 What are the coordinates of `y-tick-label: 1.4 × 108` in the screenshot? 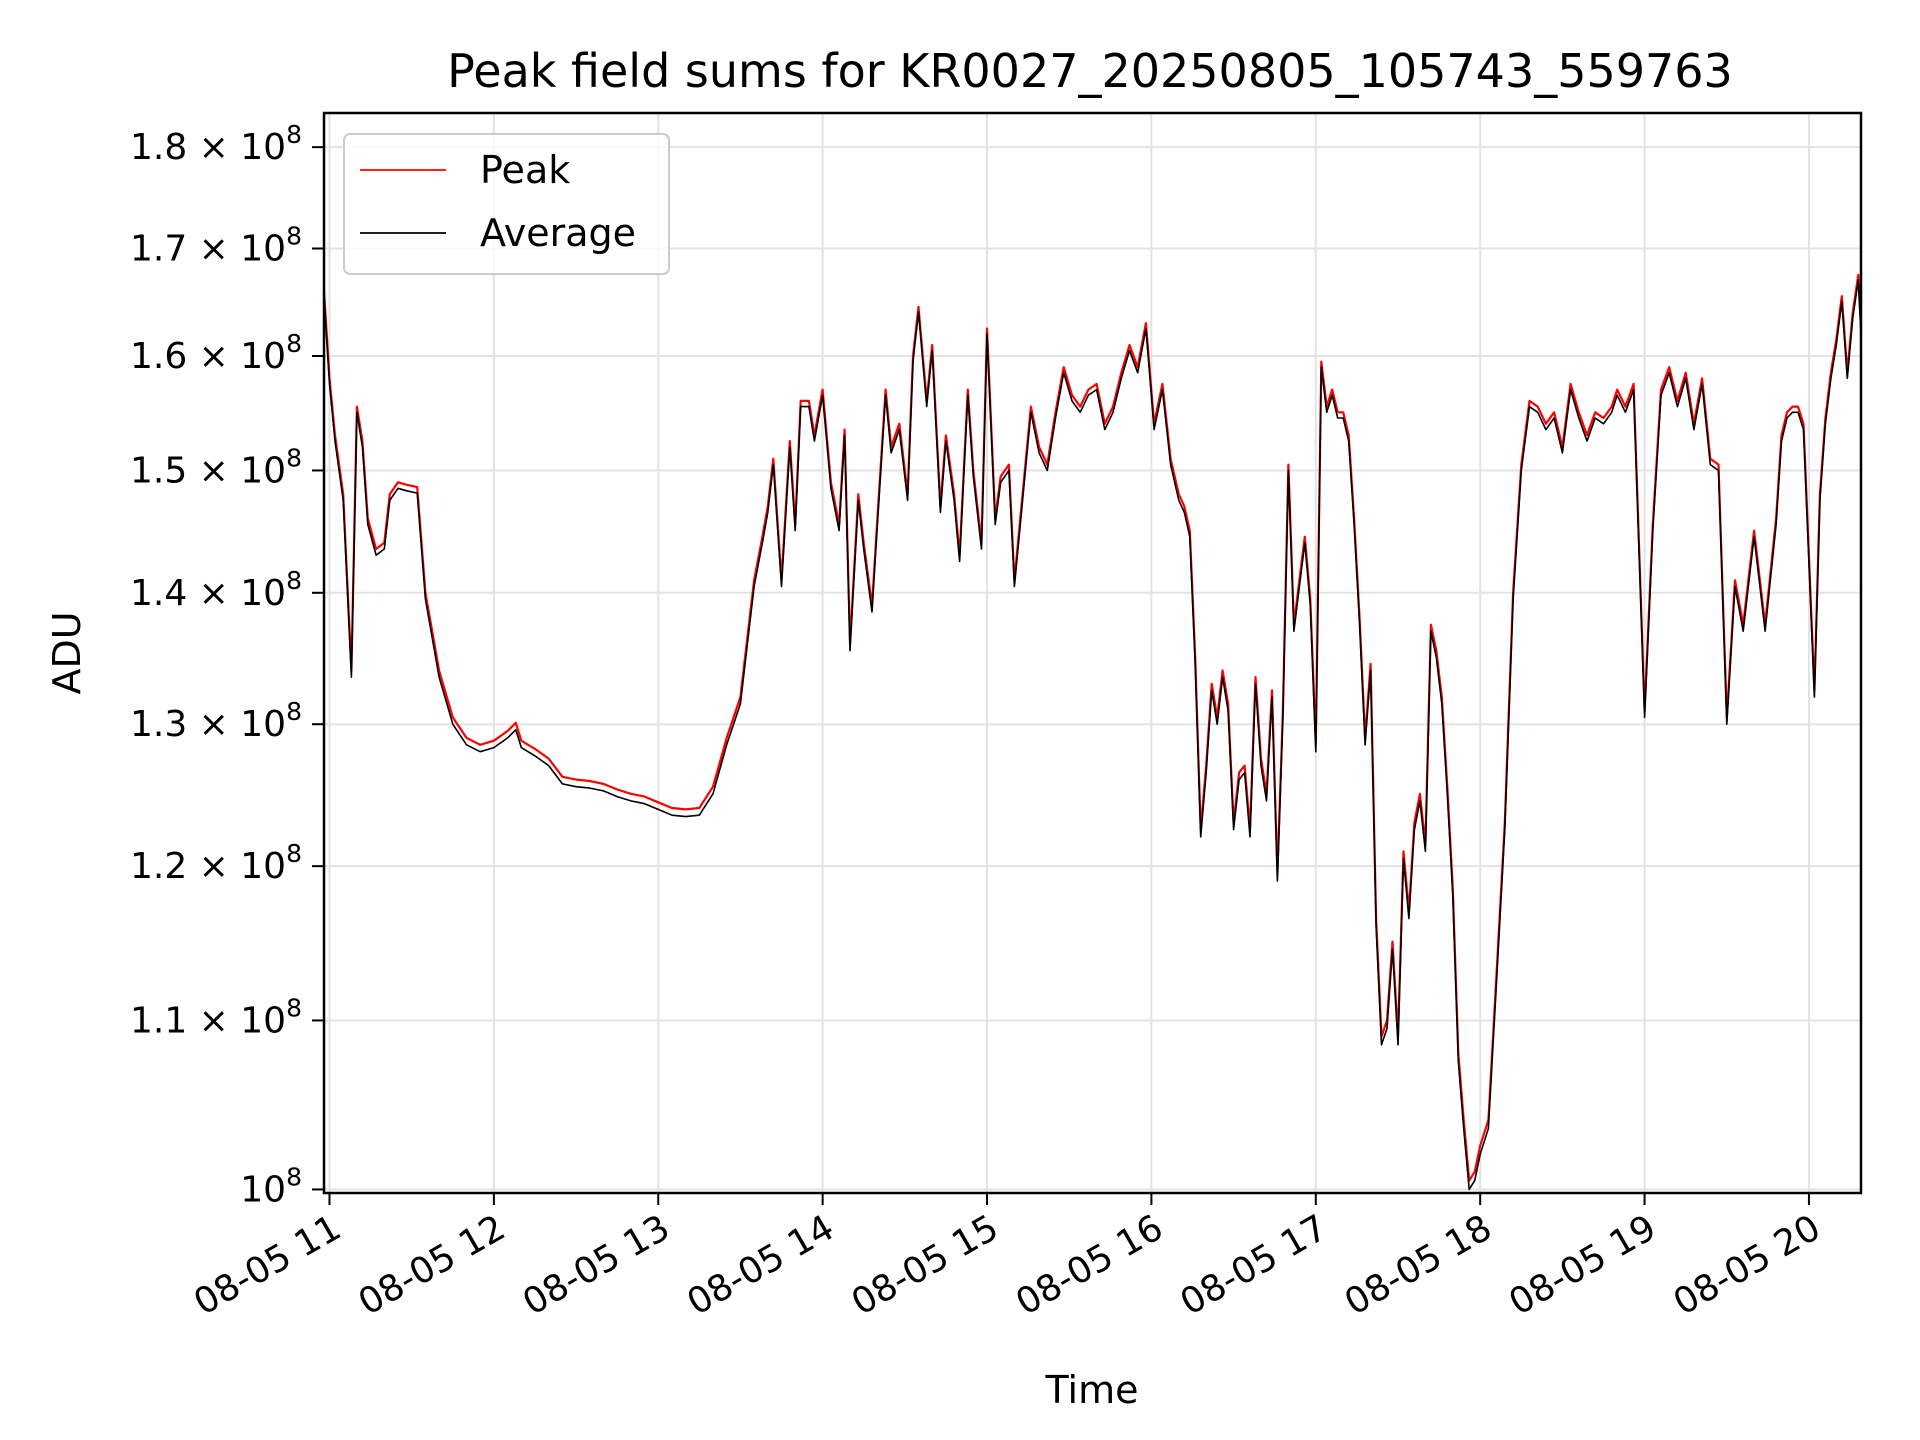 It's located at (216, 590).